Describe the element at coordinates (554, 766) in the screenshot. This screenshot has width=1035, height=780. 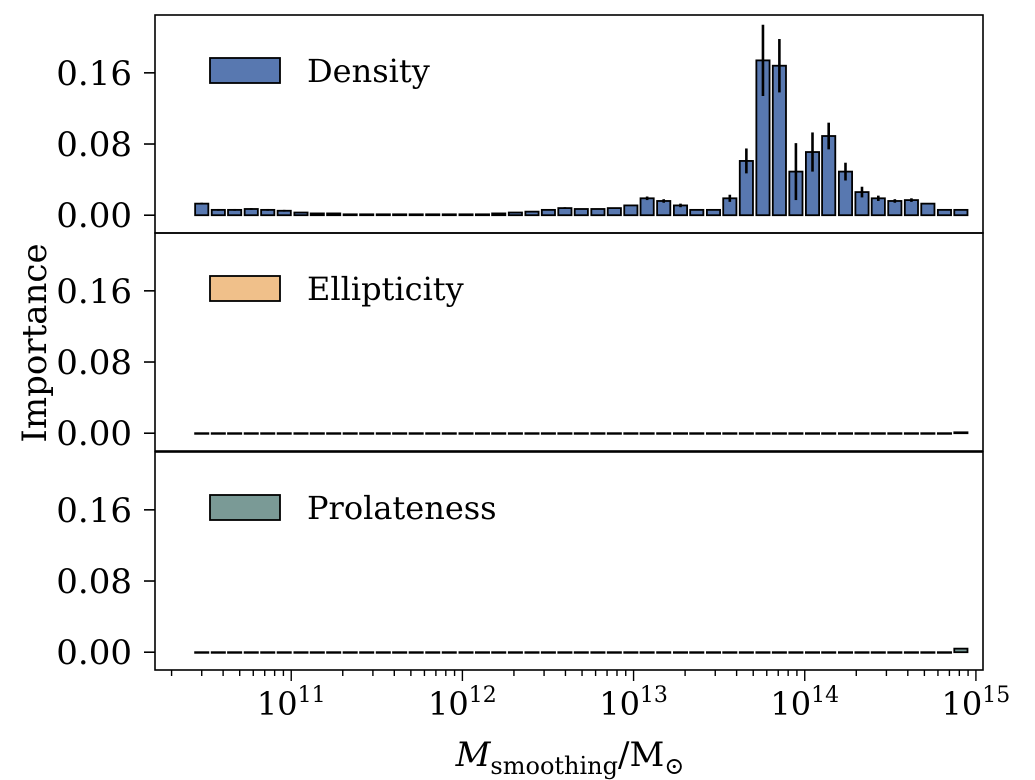
I see `x-axis-label-sub: smoothing` at that location.